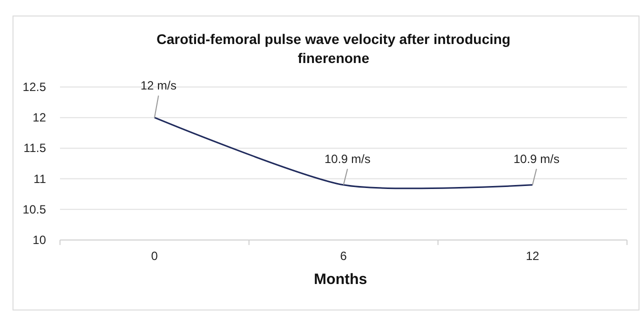 The height and width of the screenshot is (320, 642). What do you see at coordinates (154, 256) in the screenshot?
I see `x-tick-label: 0` at bounding box center [154, 256].